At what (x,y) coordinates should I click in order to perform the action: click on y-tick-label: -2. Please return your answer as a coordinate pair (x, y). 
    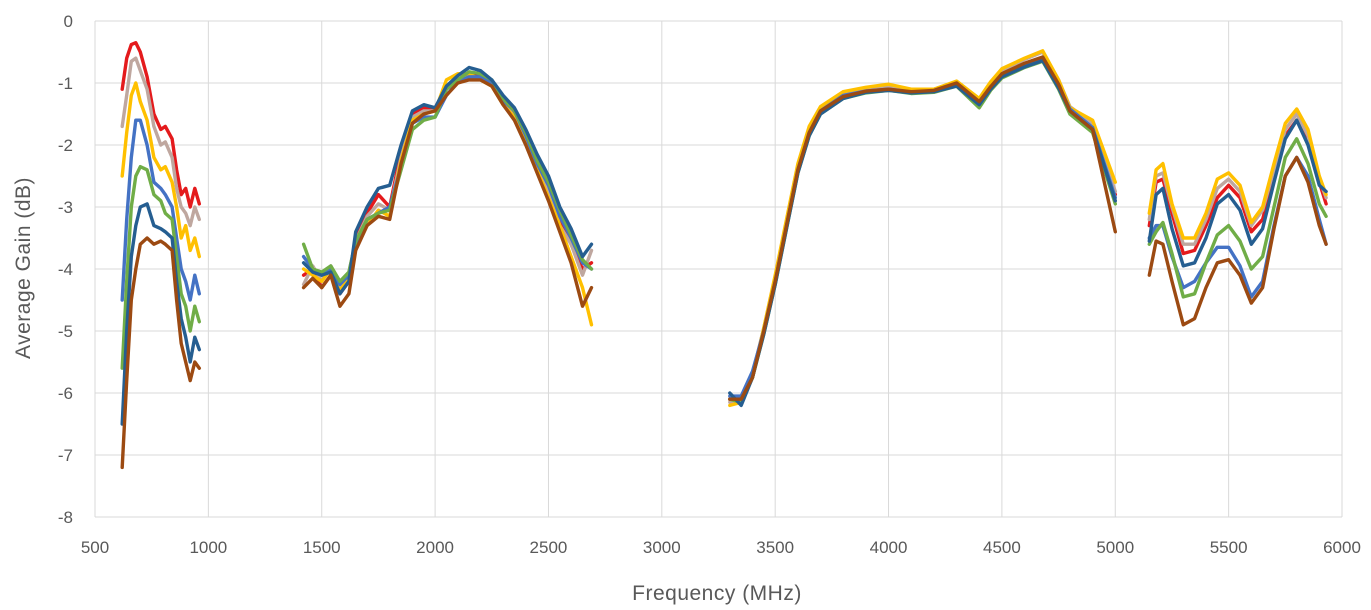
    Looking at the image, I should click on (65, 145).